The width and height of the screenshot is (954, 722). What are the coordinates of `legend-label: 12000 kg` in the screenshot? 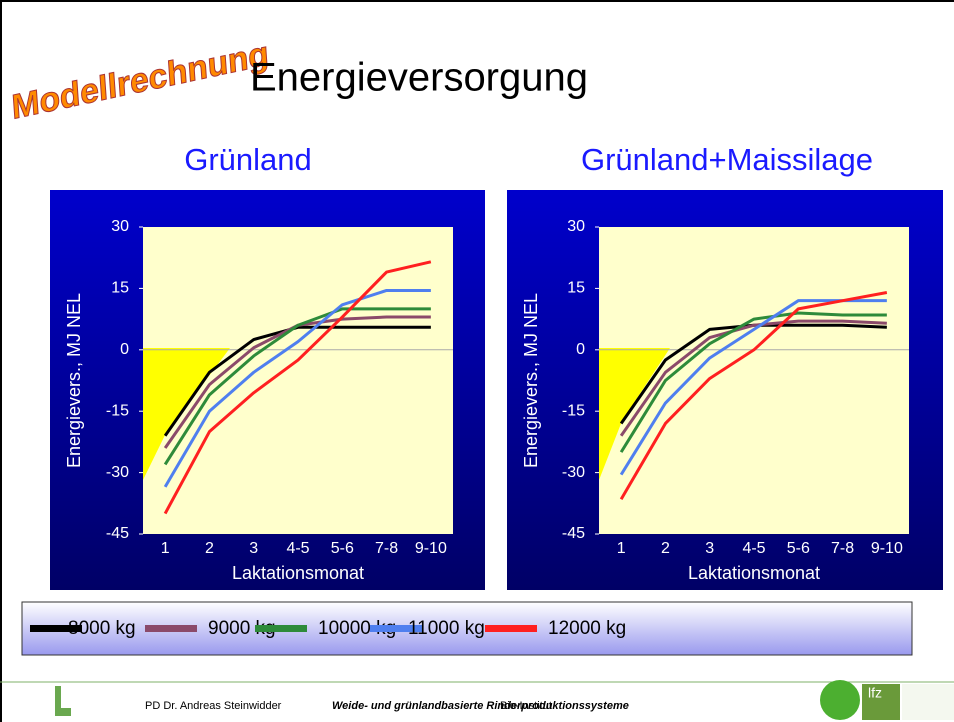 It's located at (587, 628).